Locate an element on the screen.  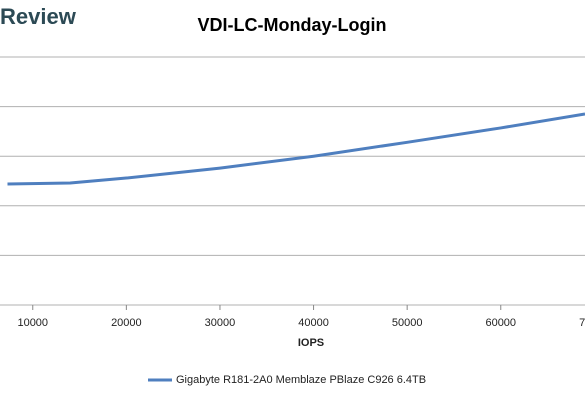
x-tick-label: 30000 is located at coordinates (220, 323).